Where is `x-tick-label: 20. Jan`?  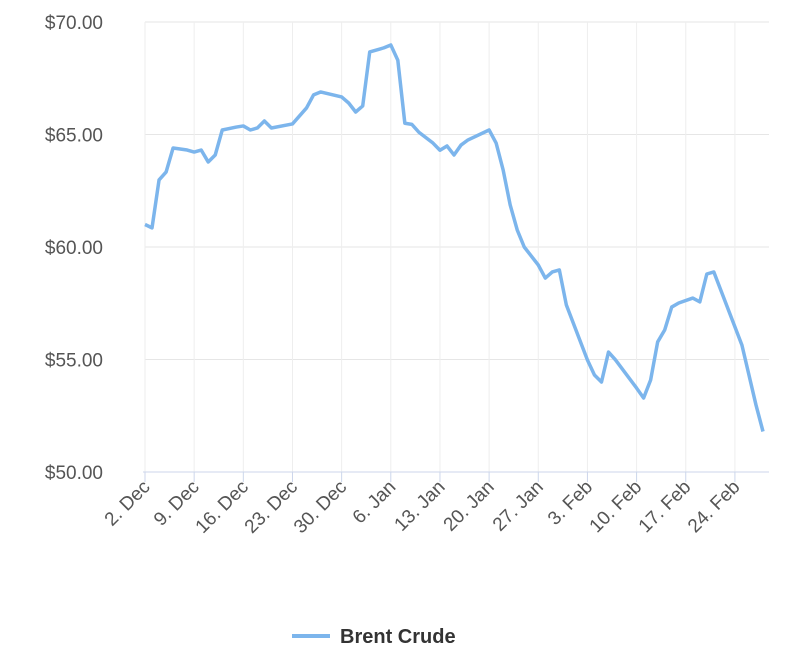 x-tick-label: 20. Jan is located at coordinates (469, 506).